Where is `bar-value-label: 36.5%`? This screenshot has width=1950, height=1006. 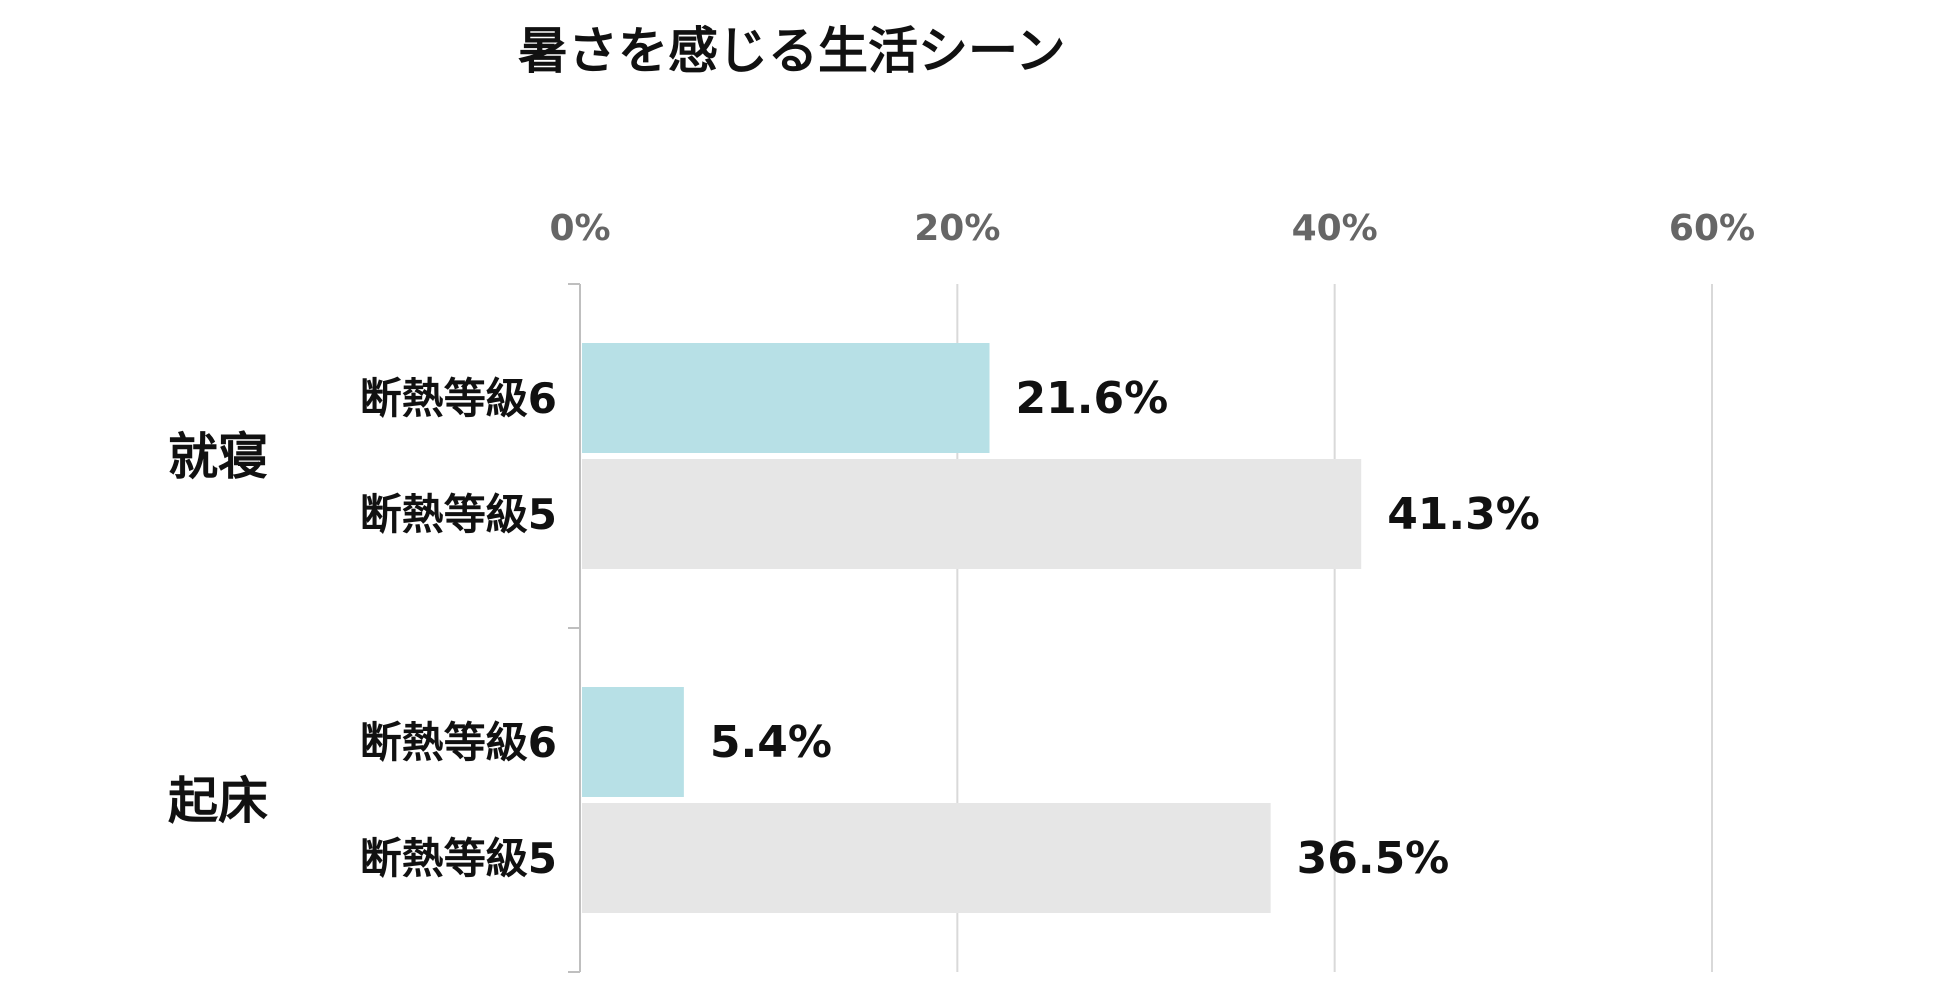
bar-value-label: 36.5% is located at coordinates (1373, 858).